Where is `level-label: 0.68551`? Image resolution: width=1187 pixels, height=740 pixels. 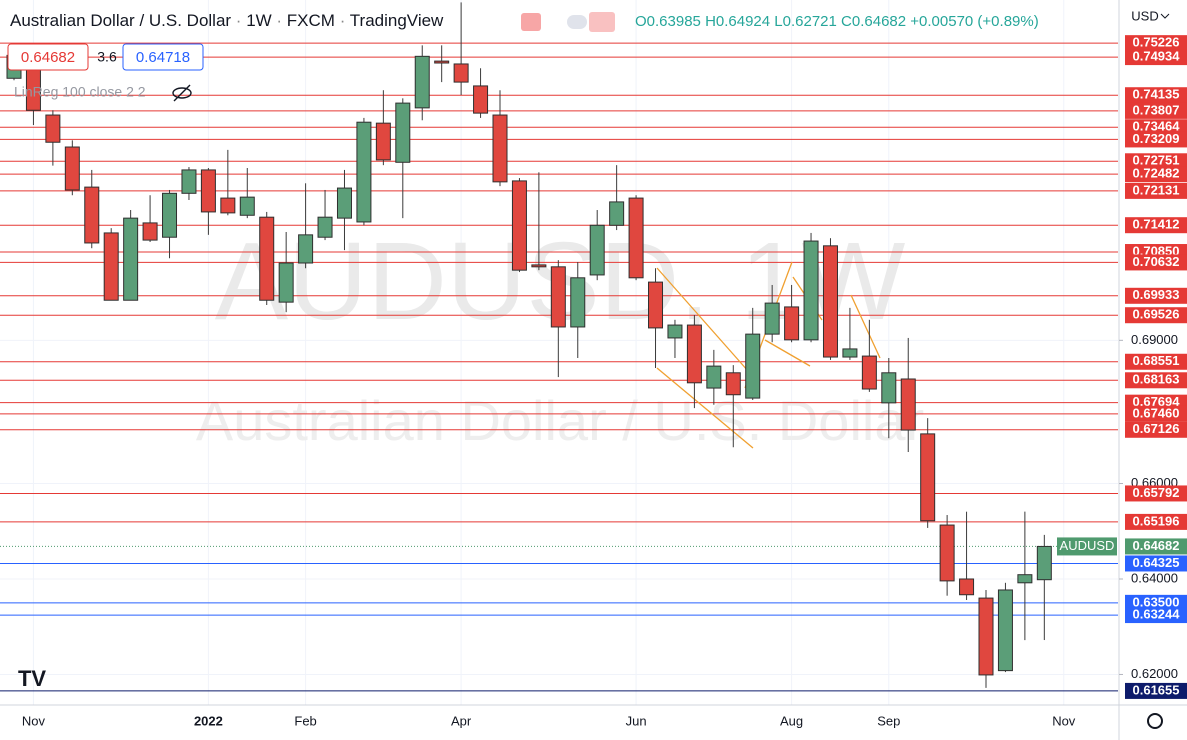 level-label: 0.68551 is located at coordinates (1156, 360).